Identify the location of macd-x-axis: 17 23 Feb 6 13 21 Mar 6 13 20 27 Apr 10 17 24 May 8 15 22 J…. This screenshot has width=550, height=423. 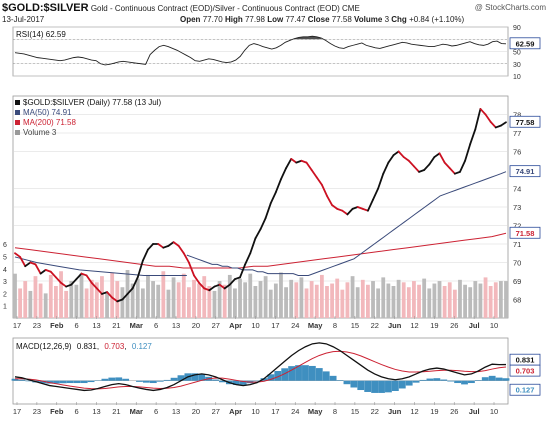
(255, 409).